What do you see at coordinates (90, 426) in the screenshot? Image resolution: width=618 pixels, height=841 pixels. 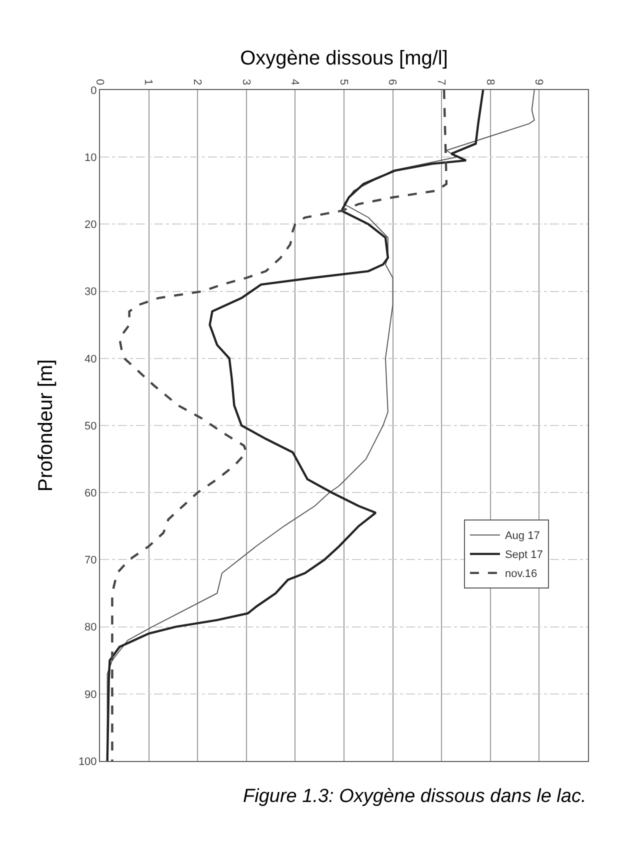 I see `y-tick-label: 50` at bounding box center [90, 426].